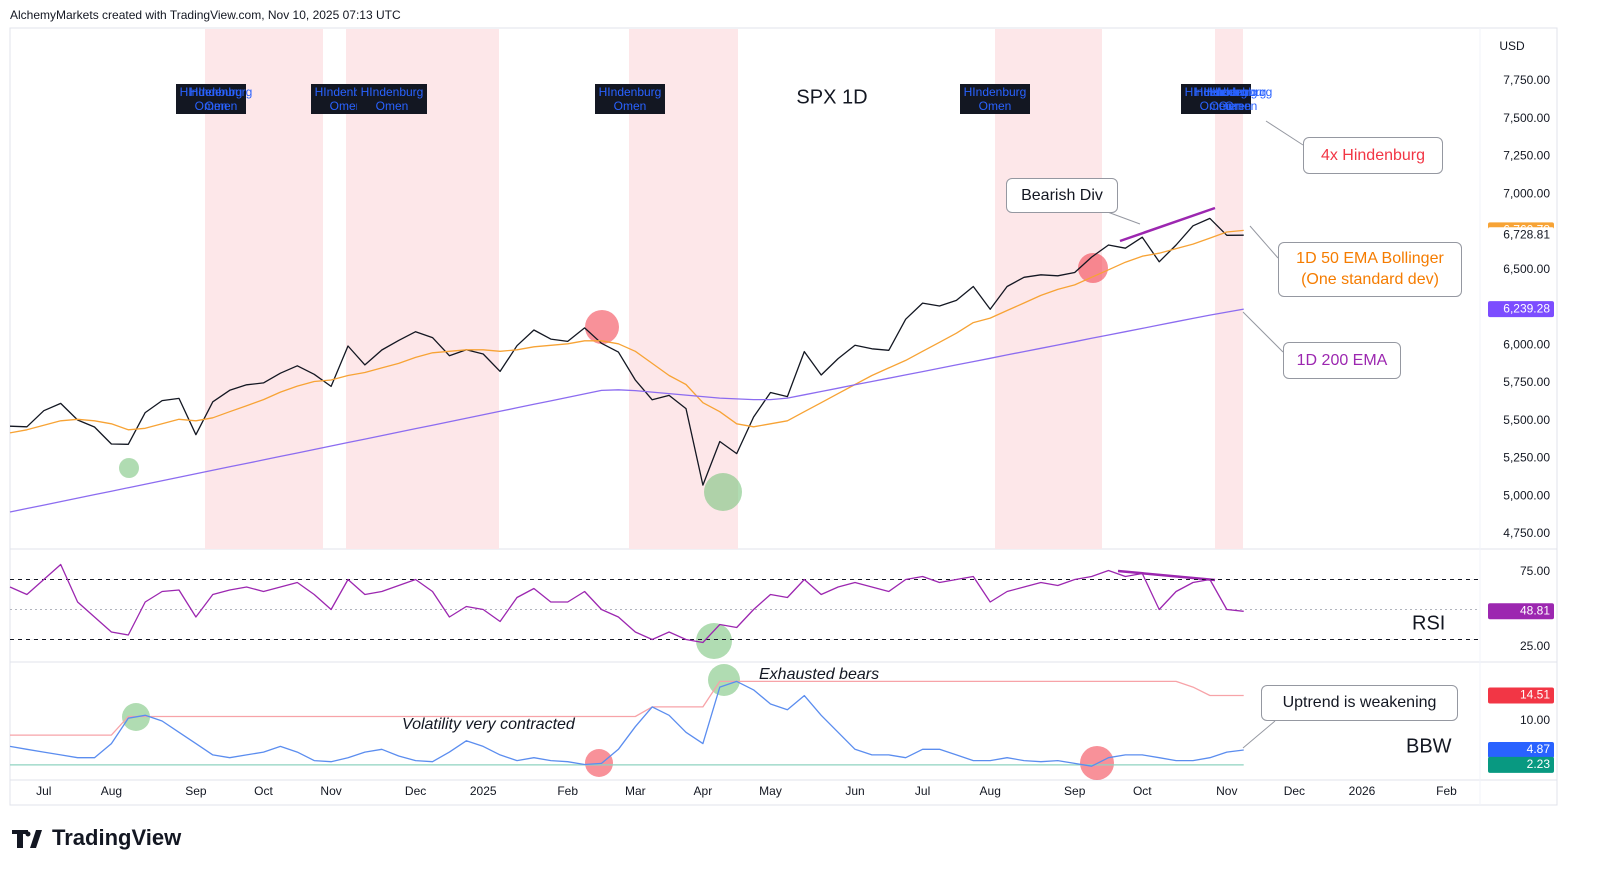 The image size is (1600, 889). I want to click on logo-mark, so click(27, 839).